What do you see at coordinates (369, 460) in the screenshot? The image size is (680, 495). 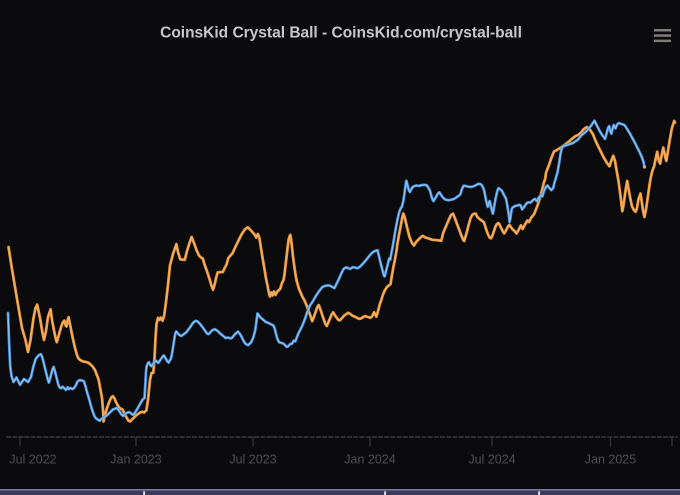 I see `svg-text: Jan 2024` at bounding box center [369, 460].